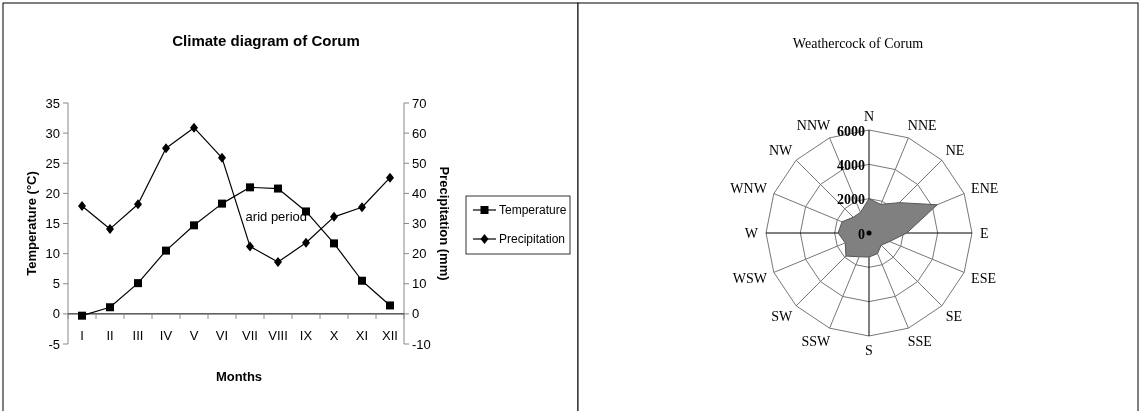  What do you see at coordinates (52, 224) in the screenshot?
I see `y-tick-label: 15` at bounding box center [52, 224].